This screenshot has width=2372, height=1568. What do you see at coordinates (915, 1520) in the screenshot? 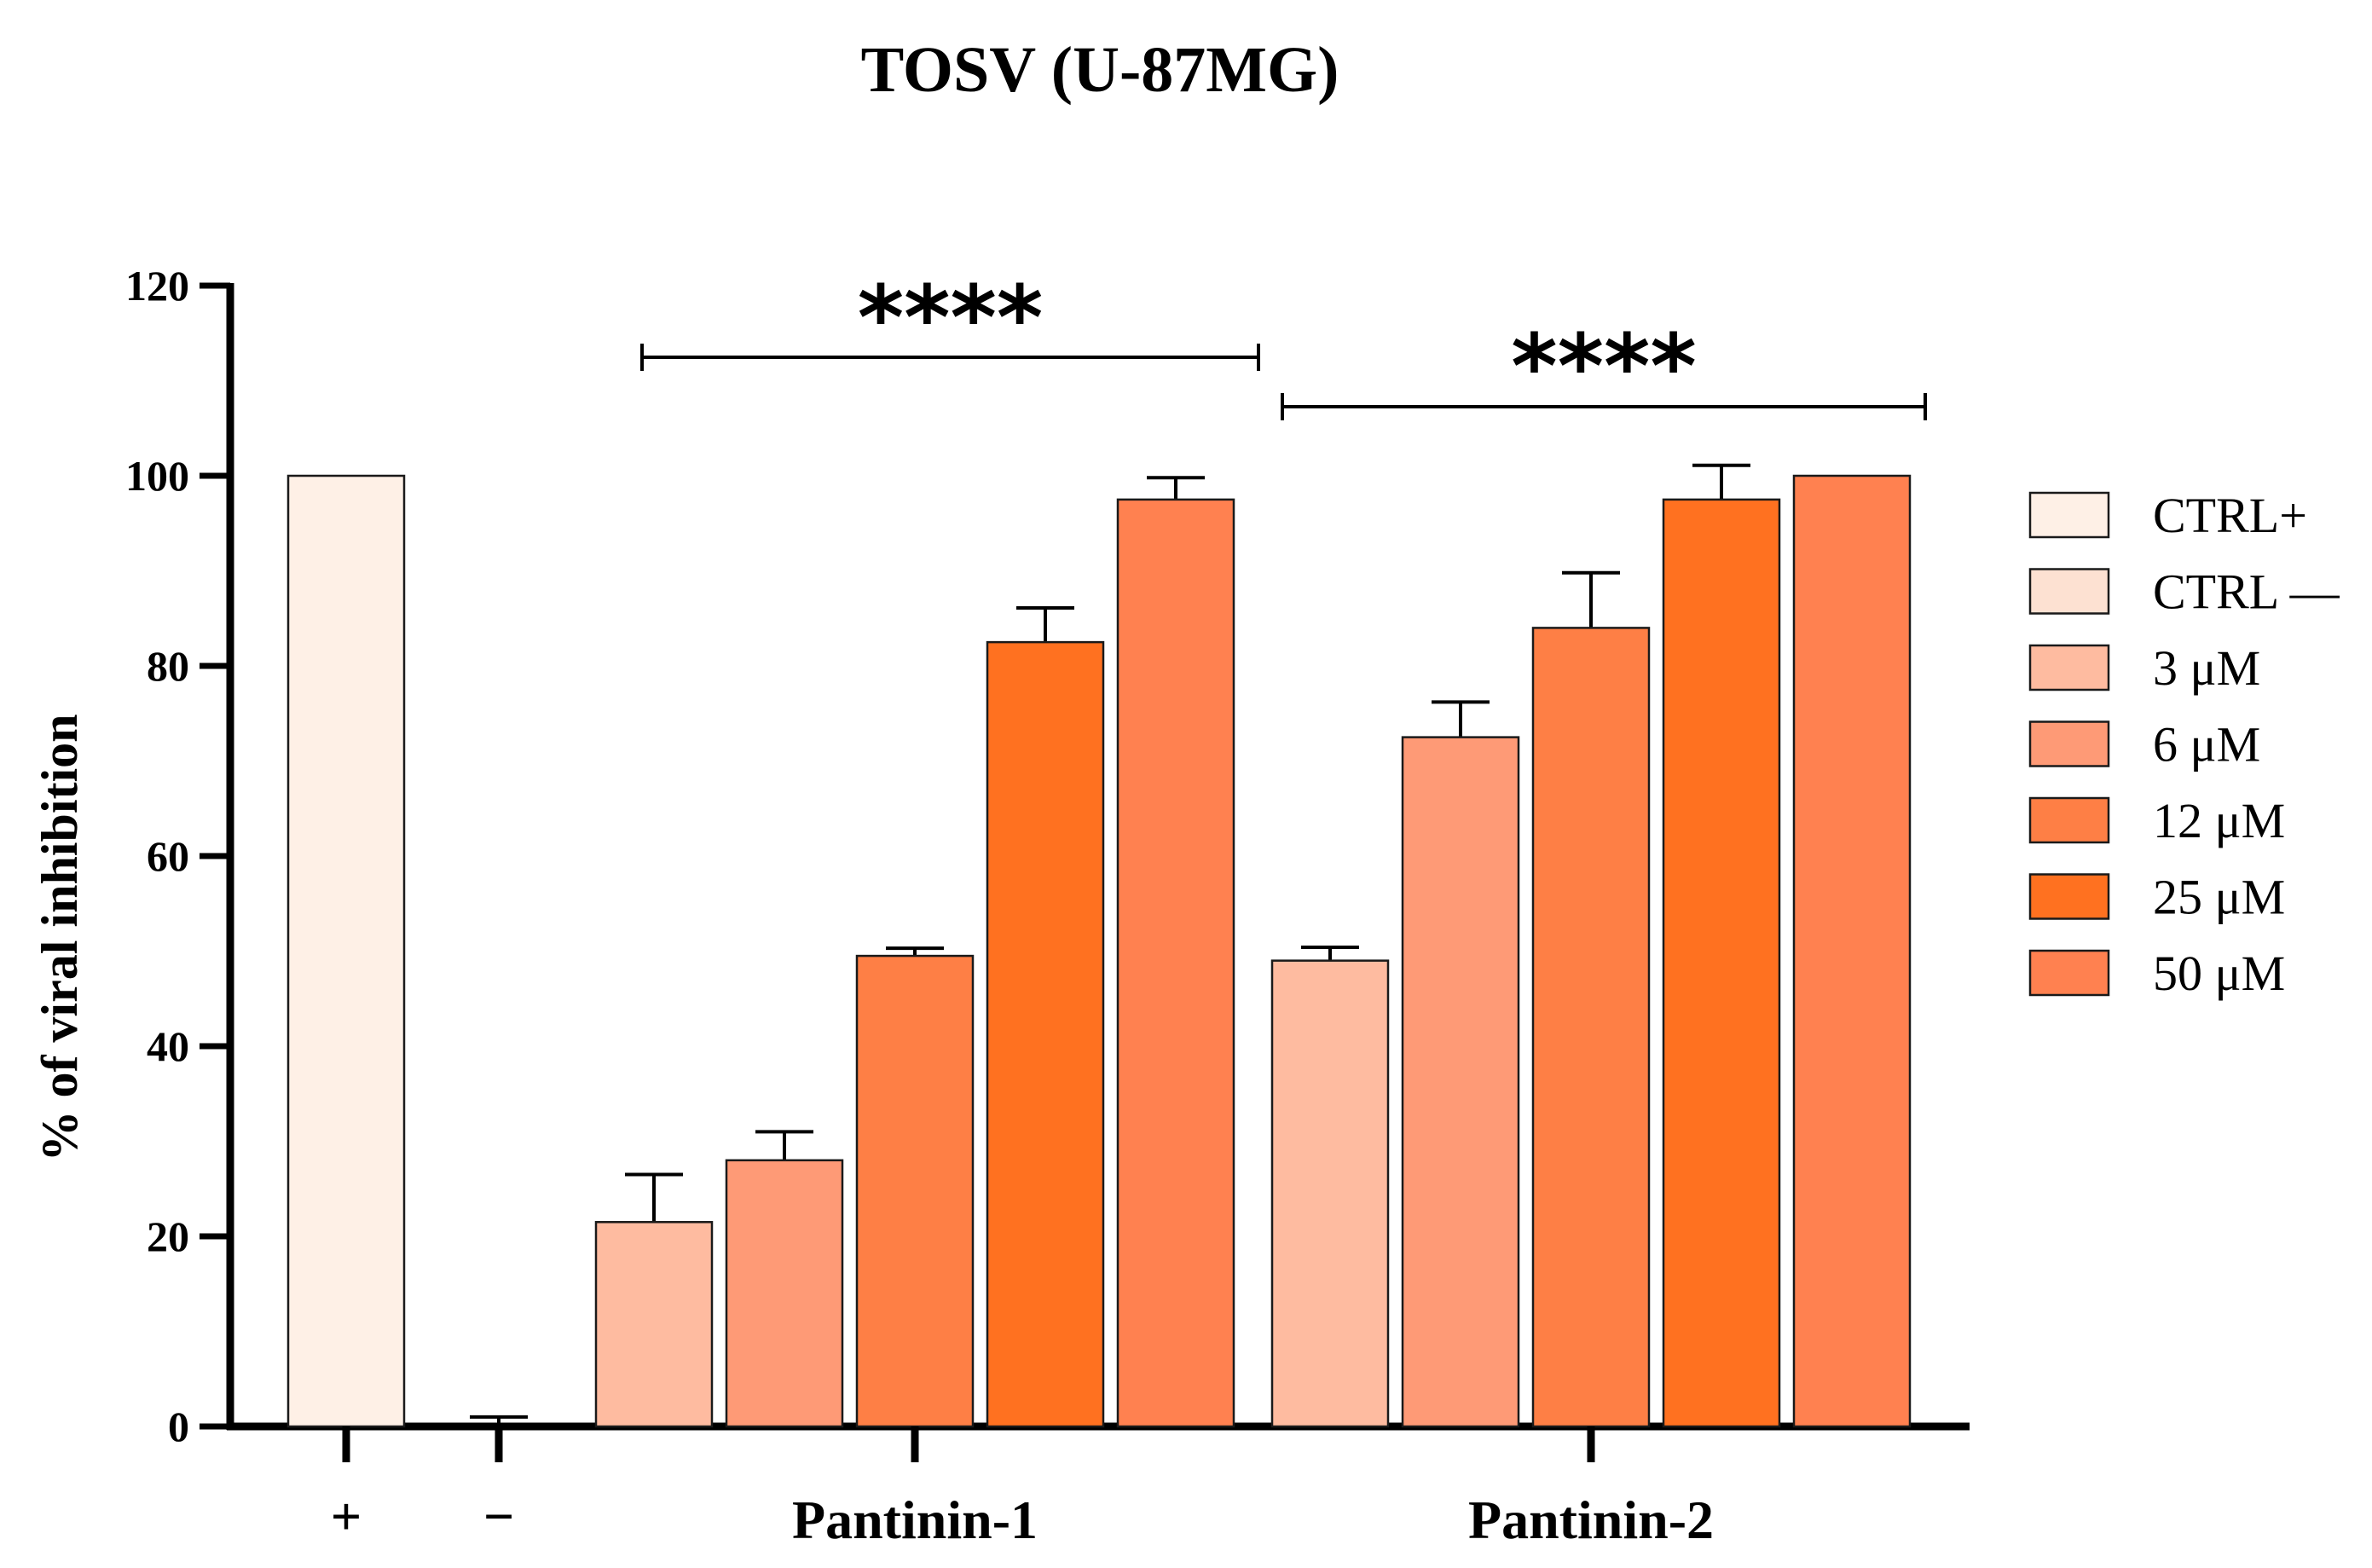
I see `group-label: Pantinin-1` at bounding box center [915, 1520].